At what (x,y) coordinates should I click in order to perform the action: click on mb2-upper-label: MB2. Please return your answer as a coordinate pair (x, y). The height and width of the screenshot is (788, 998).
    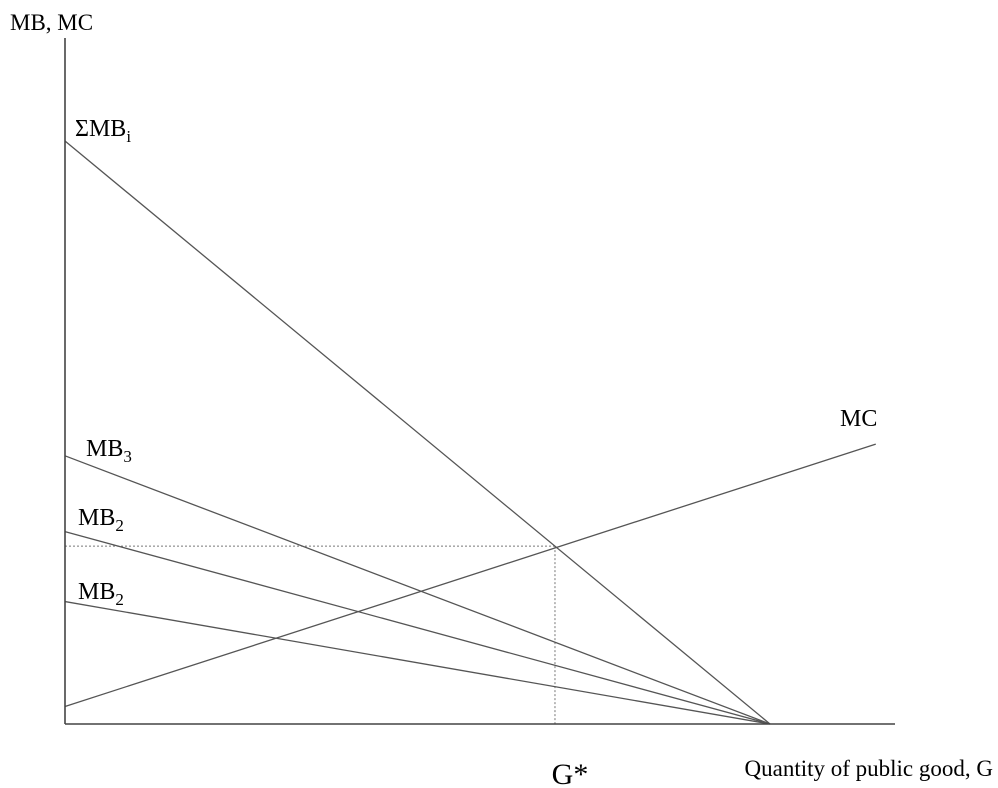
    Looking at the image, I should click on (101, 520).